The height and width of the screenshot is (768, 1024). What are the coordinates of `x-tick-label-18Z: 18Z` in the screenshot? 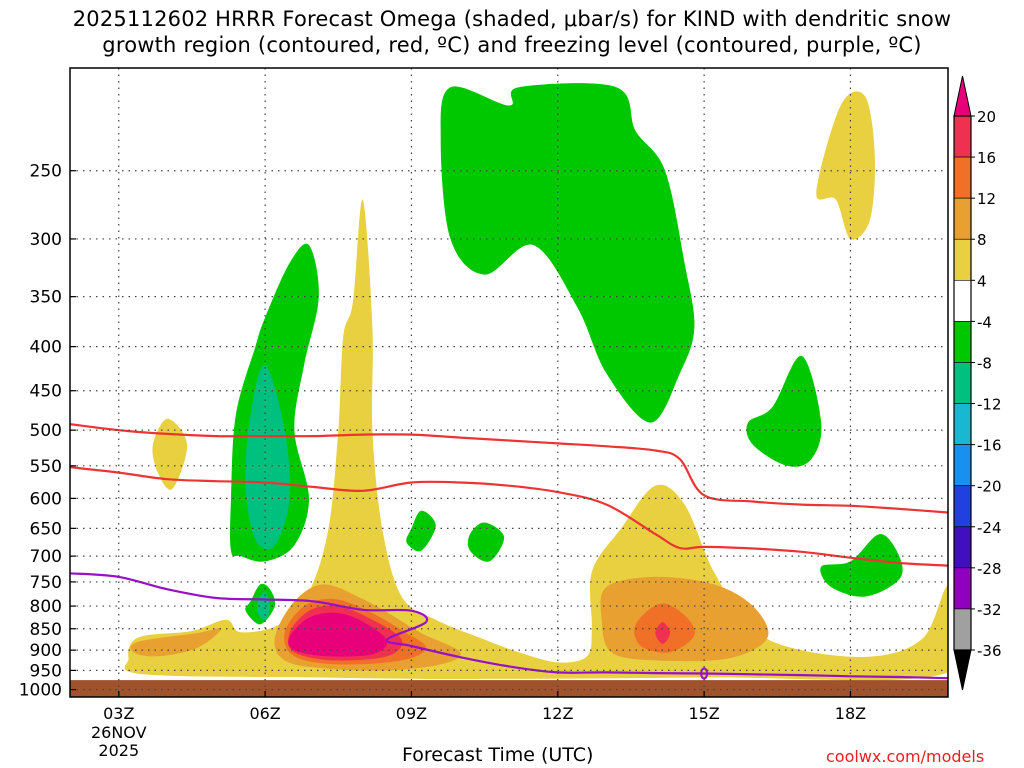 It's located at (850, 713).